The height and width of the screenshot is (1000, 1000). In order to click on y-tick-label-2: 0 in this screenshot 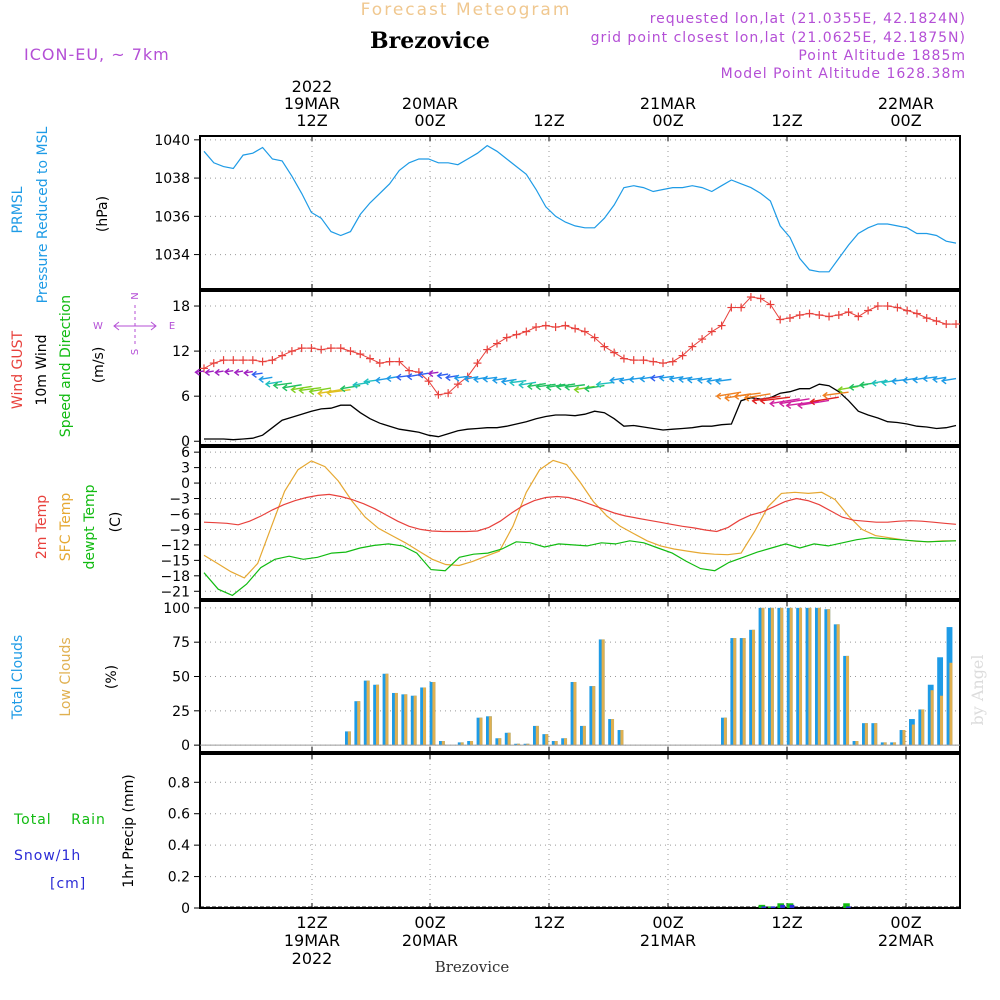, I will do `click(185, 484)`.